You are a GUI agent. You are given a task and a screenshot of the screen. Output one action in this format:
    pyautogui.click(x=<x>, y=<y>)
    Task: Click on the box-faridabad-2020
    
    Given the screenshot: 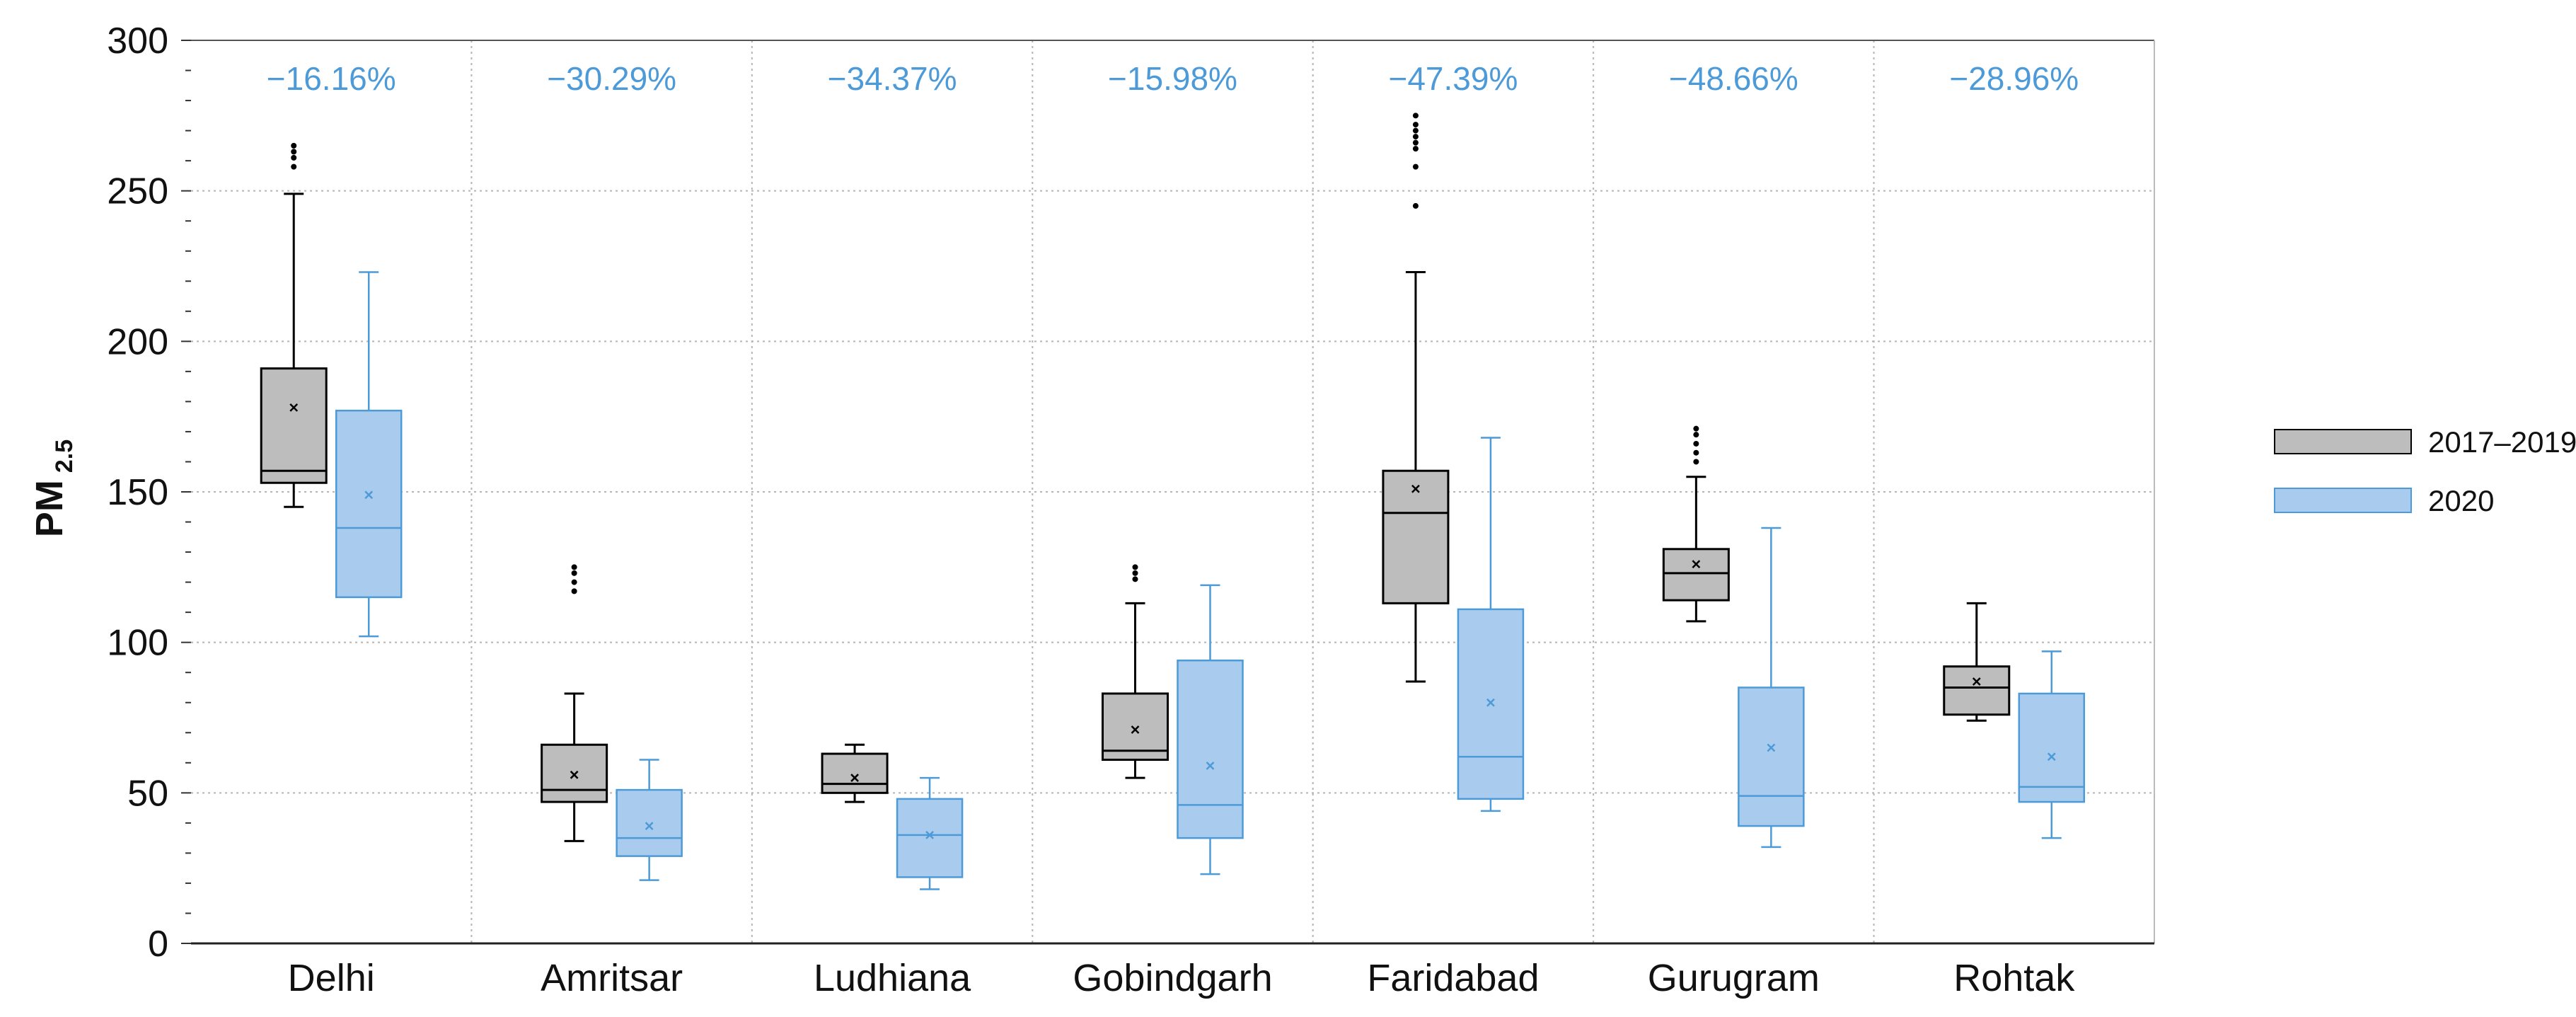 What is the action you would take?
    pyautogui.click(x=1491, y=624)
    